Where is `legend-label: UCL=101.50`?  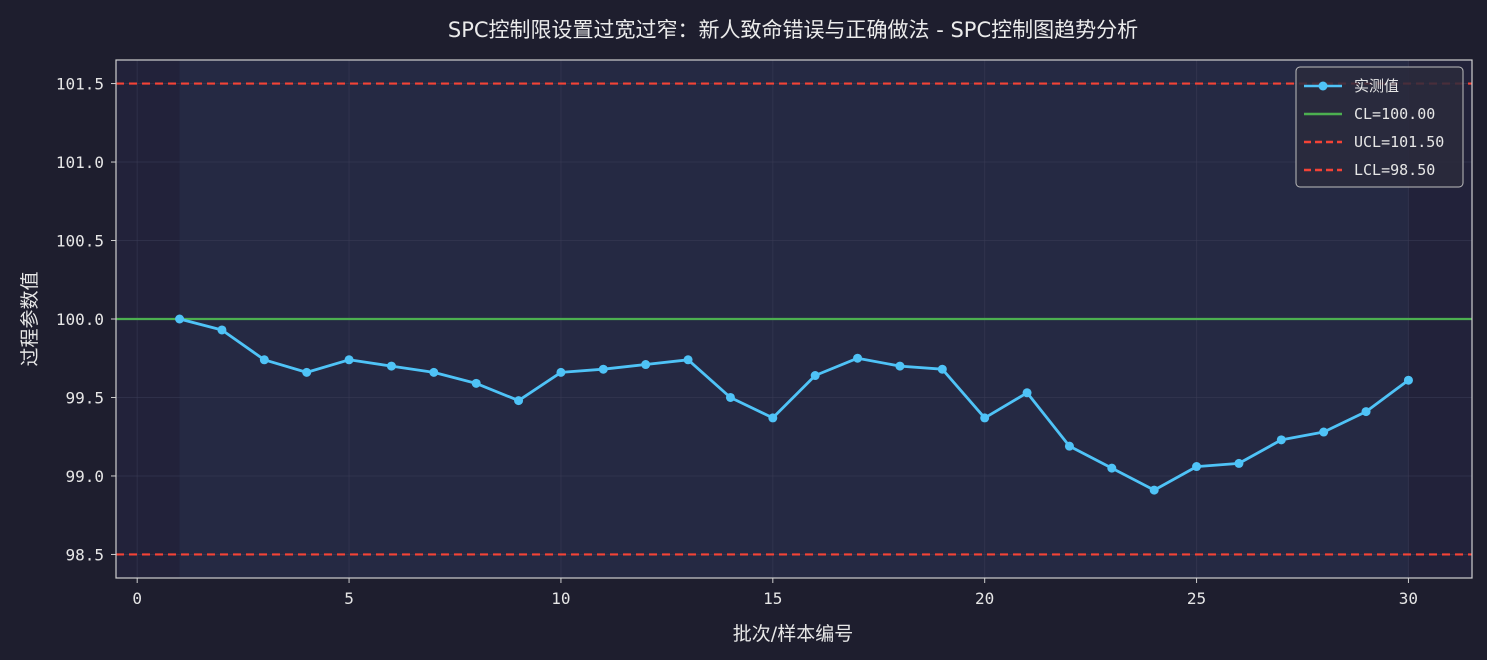 legend-label: UCL=101.50 is located at coordinates (1399, 142).